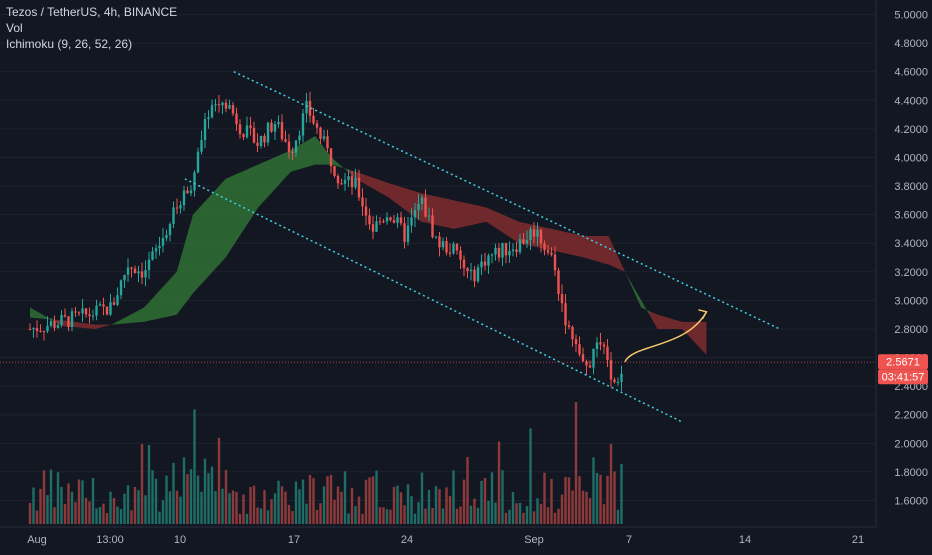  Describe the element at coordinates (911, 101) in the screenshot. I see `price-tick-label: 4.4000` at that location.